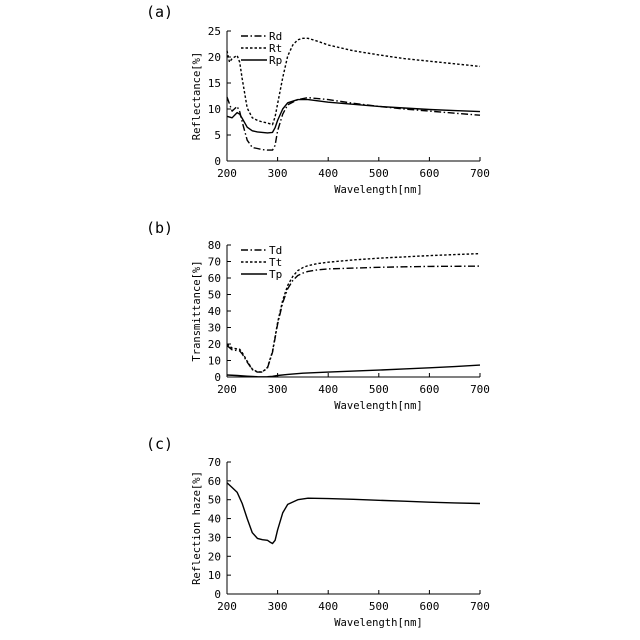 This screenshot has height=640, width=640. Describe the element at coordinates (159, 228) in the screenshot. I see `panel-label: (b)` at that location.